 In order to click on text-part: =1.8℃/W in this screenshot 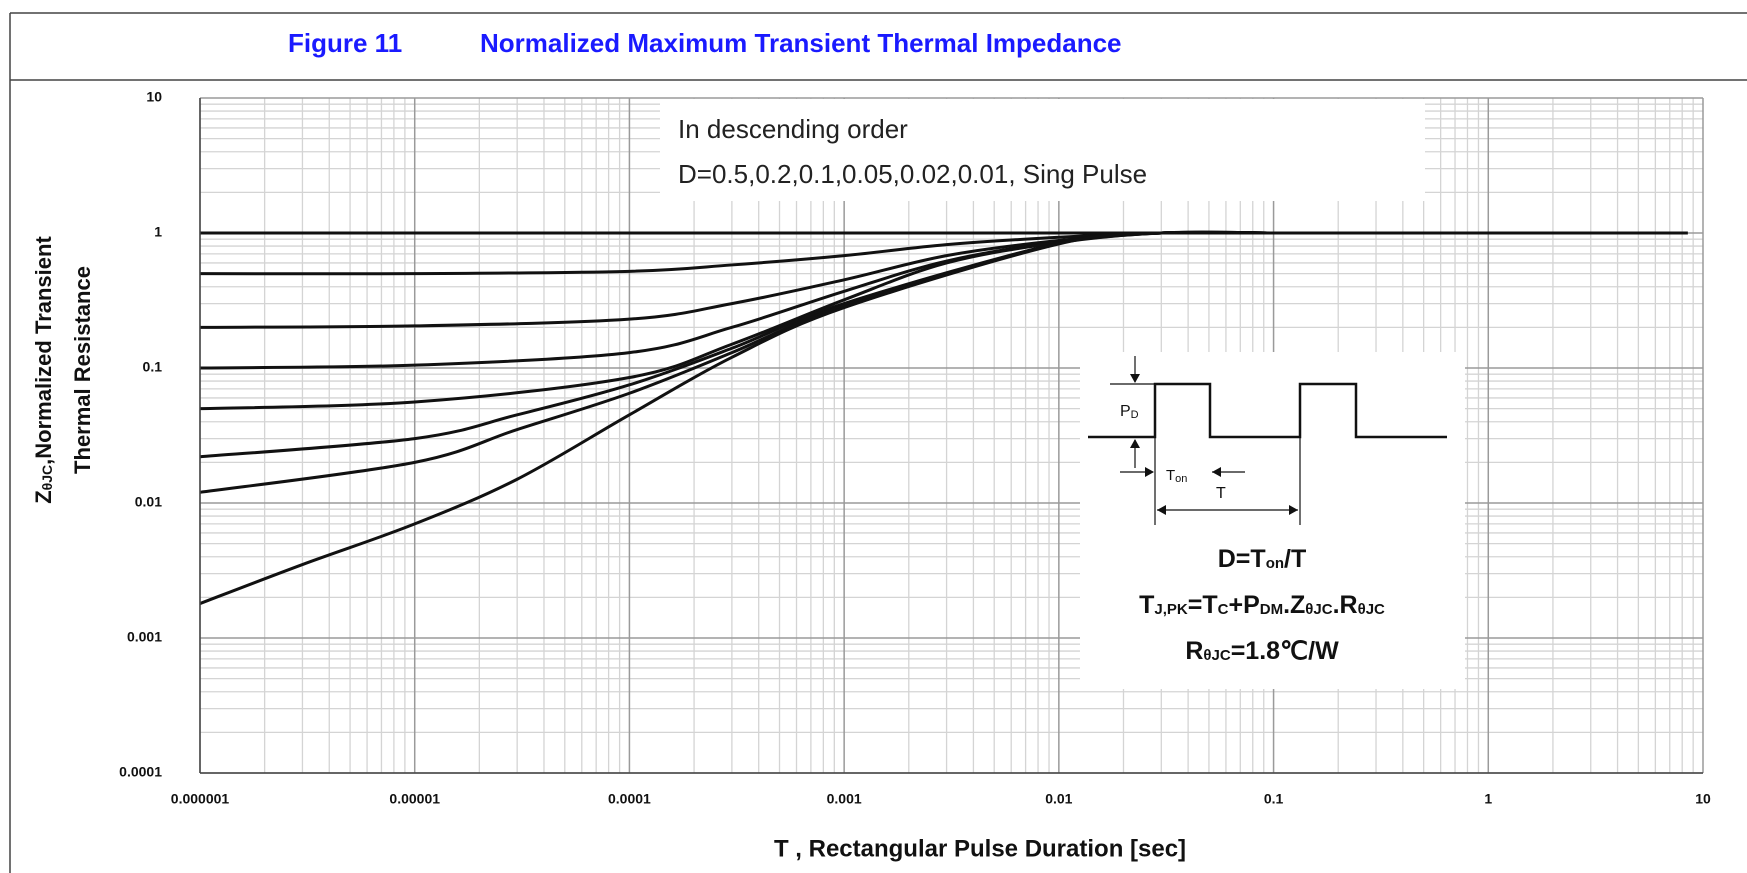, I will do `click(1285, 651)`.